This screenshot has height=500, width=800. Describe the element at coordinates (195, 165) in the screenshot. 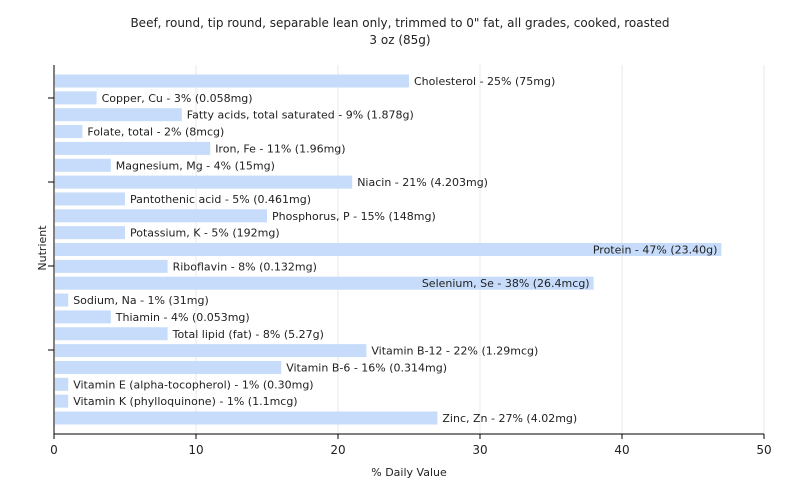

I see `bar-label: Magnesium, Mg - 4% (15mg)` at that location.